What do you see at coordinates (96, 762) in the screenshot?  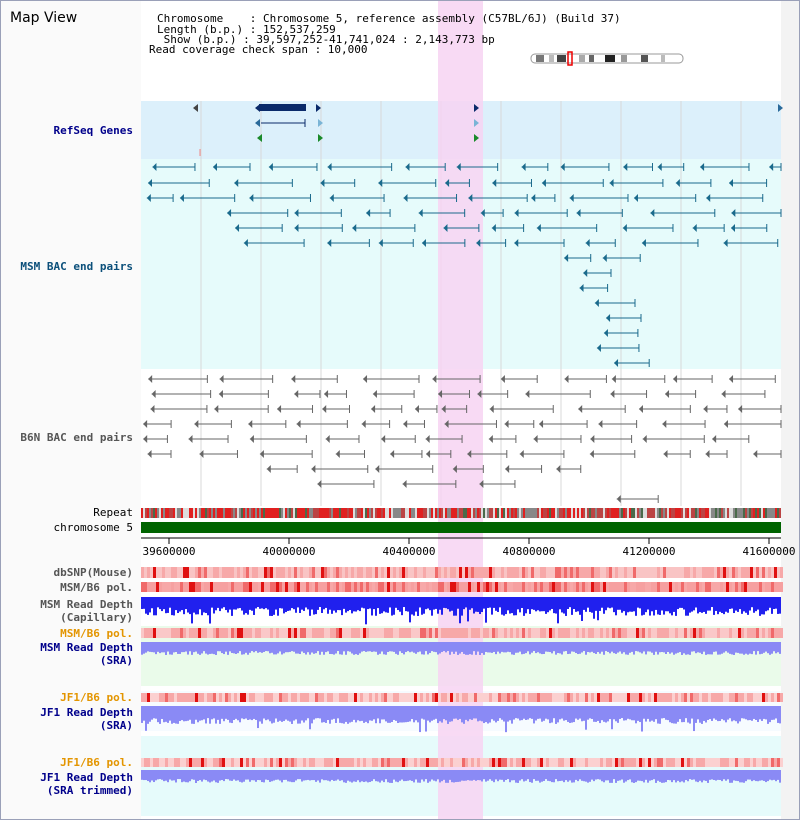 I see `jf1-b6-pol-trim-label: JF1/B6 pol.` at bounding box center [96, 762].